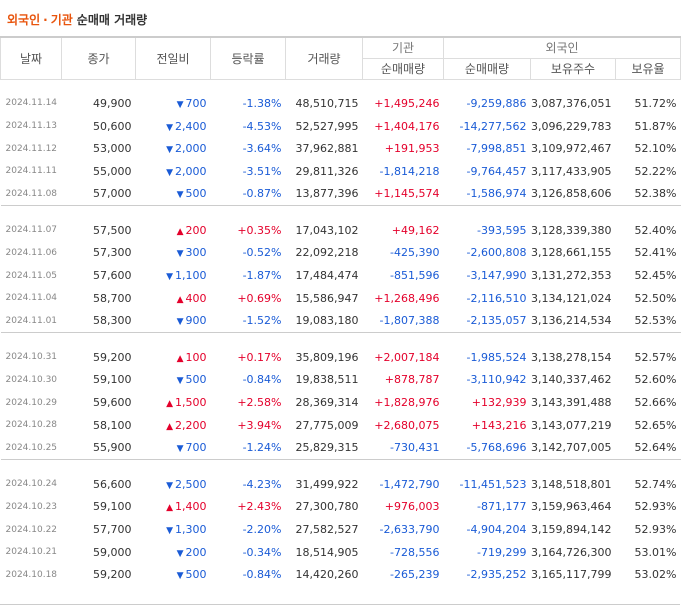 The image size is (688, 609). What do you see at coordinates (655, 126) in the screenshot?
I see `cell-foreign-ratio: 51.87%` at bounding box center [655, 126].